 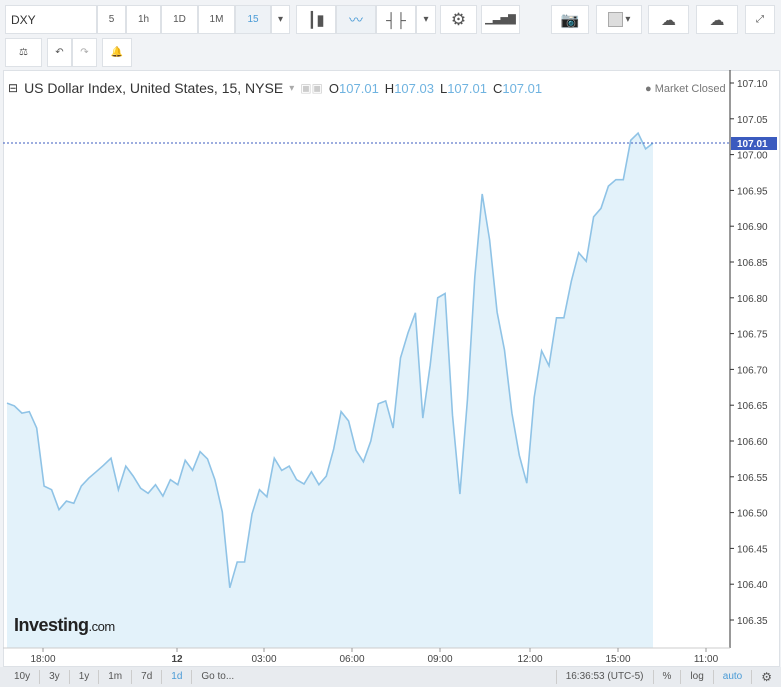 What do you see at coordinates (414, 88) in the screenshot?
I see `high-value: 107.03` at bounding box center [414, 88].